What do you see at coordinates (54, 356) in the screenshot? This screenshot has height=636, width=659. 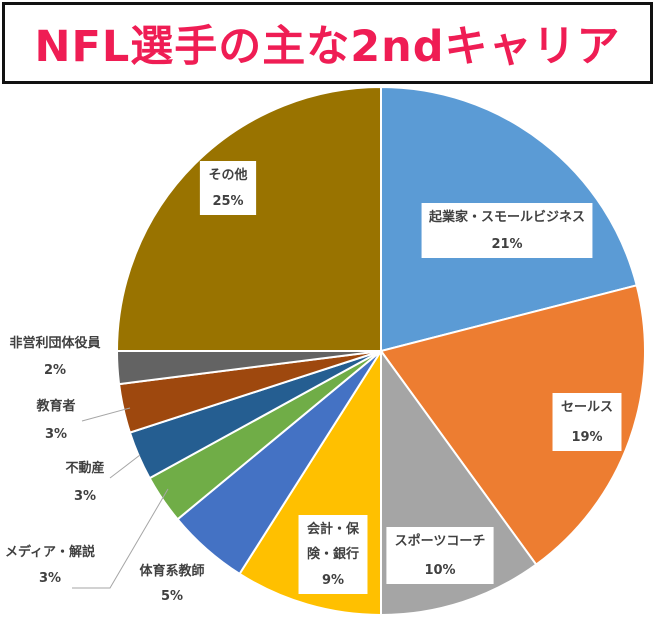 I see `slice-label: 非営利団体役員 2%` at bounding box center [54, 356].